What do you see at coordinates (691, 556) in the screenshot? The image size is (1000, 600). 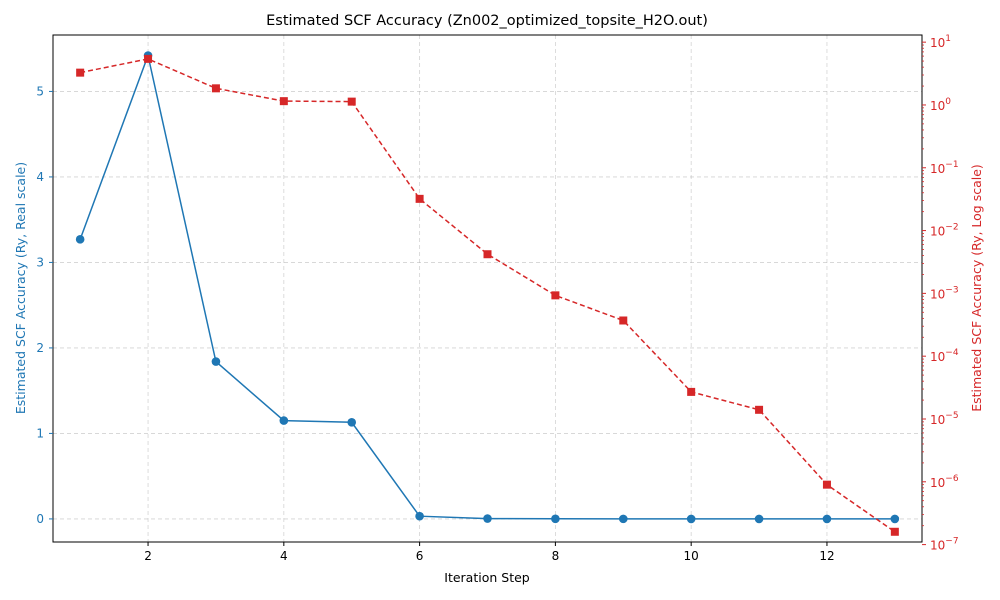 I see `x-tick-label: 10` at bounding box center [691, 556].